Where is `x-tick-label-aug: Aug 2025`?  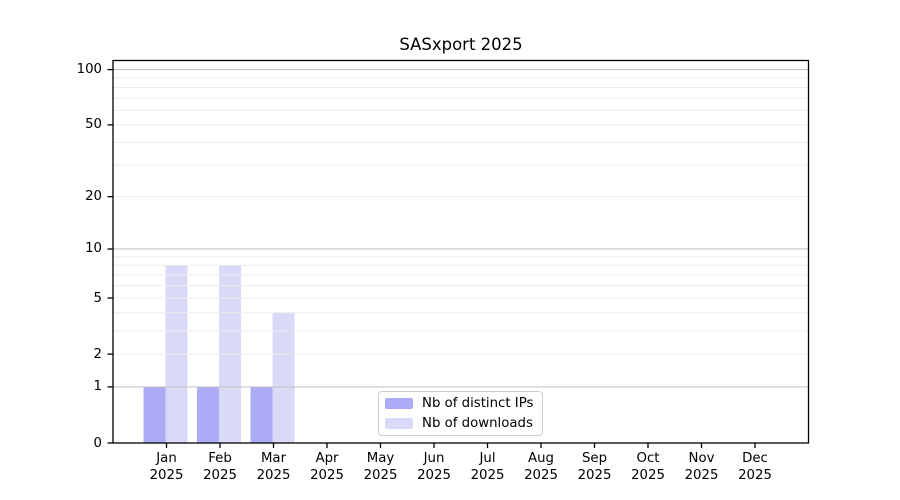 x-tick-label-aug: Aug 2025 is located at coordinates (541, 467).